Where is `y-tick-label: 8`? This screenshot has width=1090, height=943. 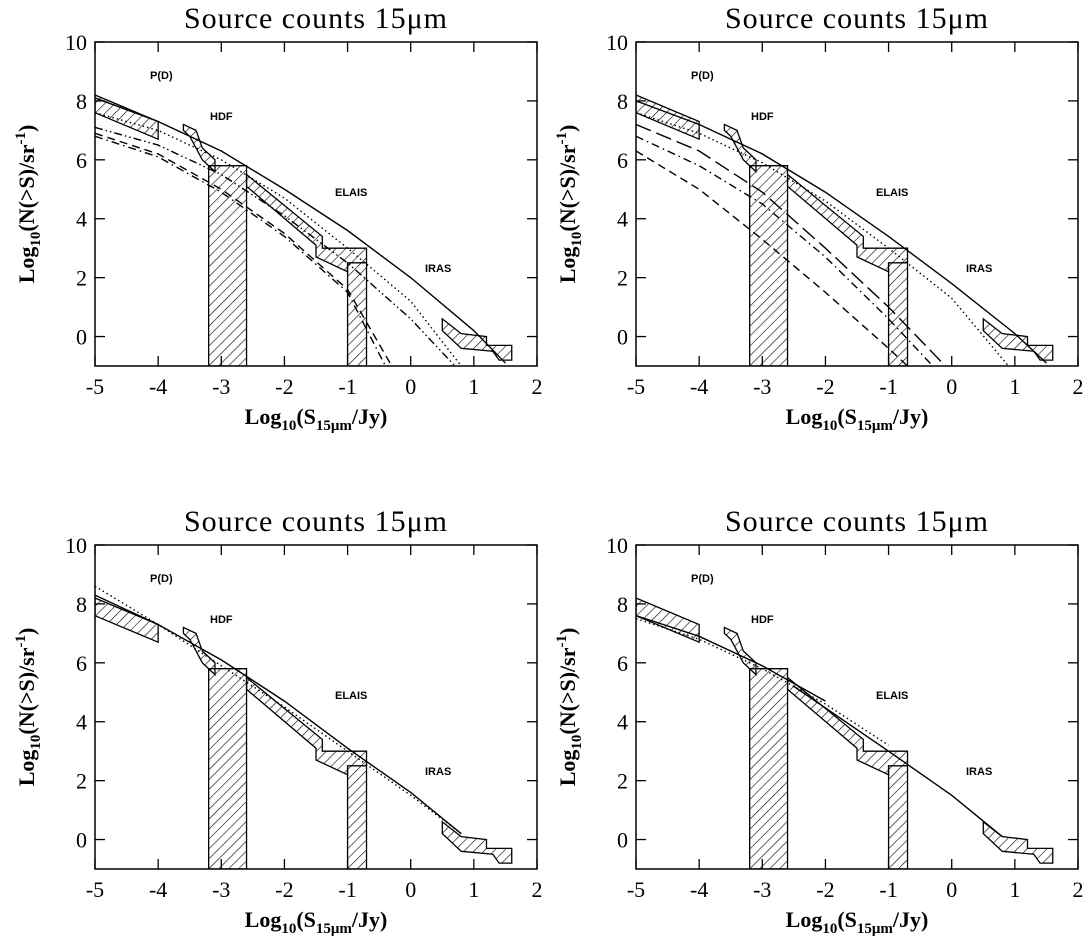 y-tick-label: 8 is located at coordinates (622, 101).